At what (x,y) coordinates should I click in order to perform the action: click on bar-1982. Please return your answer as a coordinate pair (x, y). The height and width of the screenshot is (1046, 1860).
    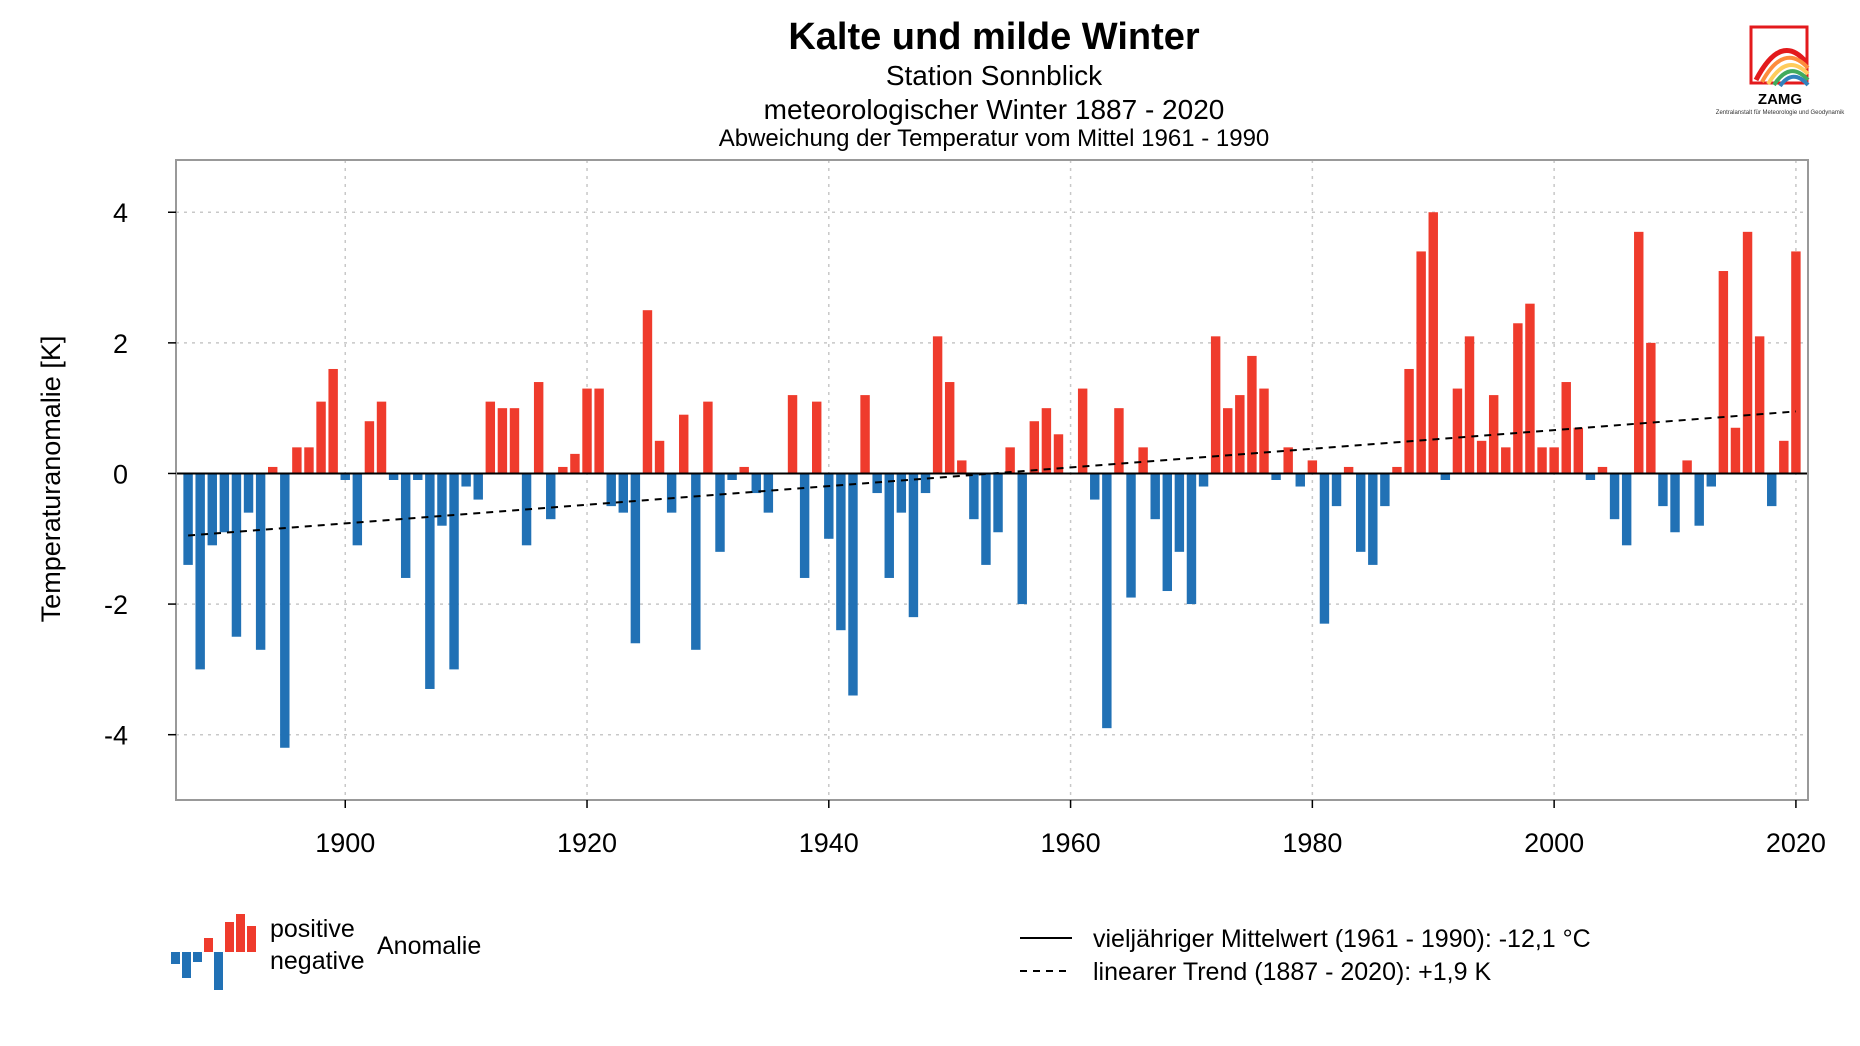
    Looking at the image, I should click on (1336, 490).